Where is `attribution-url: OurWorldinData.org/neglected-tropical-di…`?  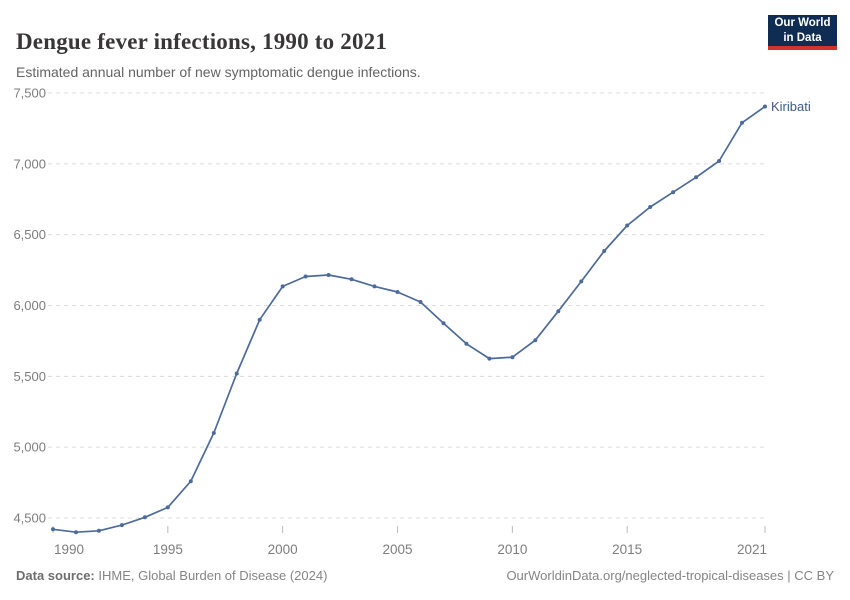 attribution-url: OurWorldinData.org/neglected-tropical-di… is located at coordinates (670, 575).